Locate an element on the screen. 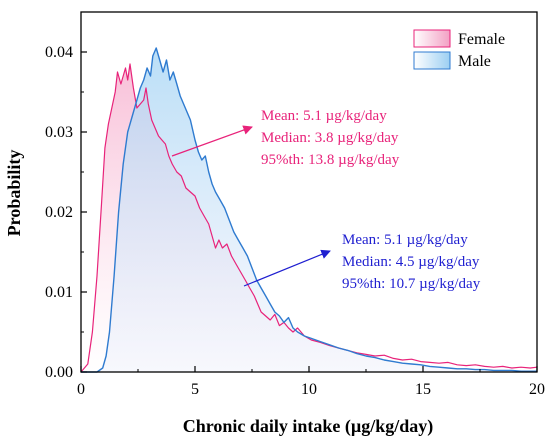 The image size is (550, 441). x-tick-label: 5 is located at coordinates (195, 389).